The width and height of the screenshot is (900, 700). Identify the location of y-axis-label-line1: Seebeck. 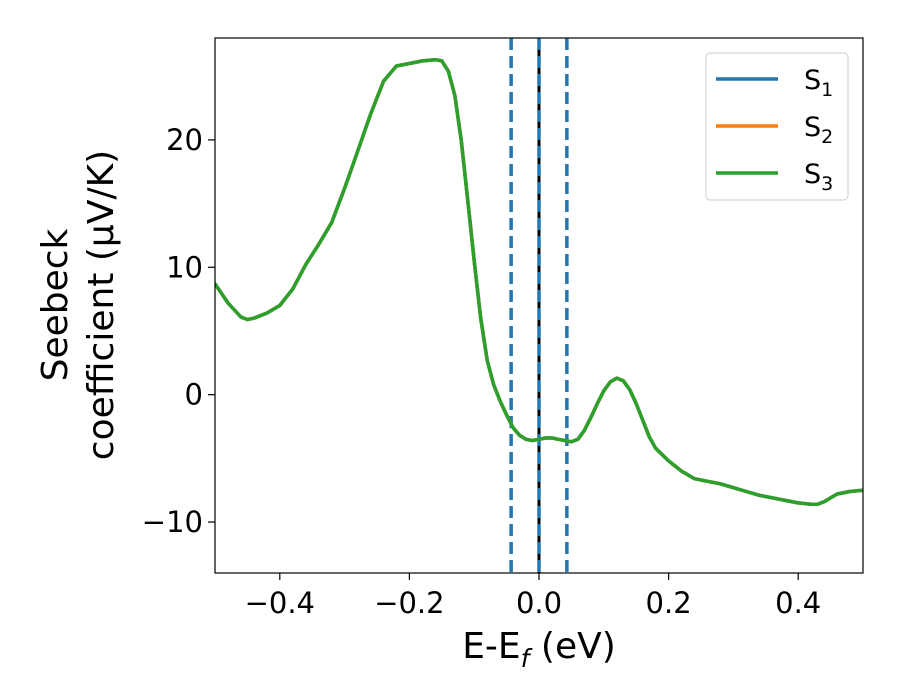
(55, 304).